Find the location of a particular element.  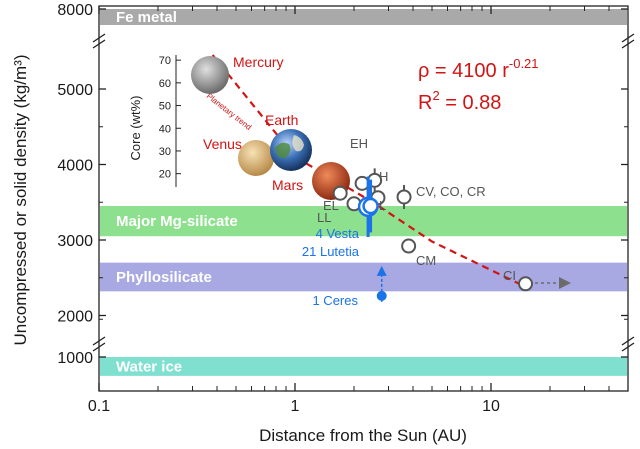

meteorite-label-el: EL is located at coordinates (331, 205).